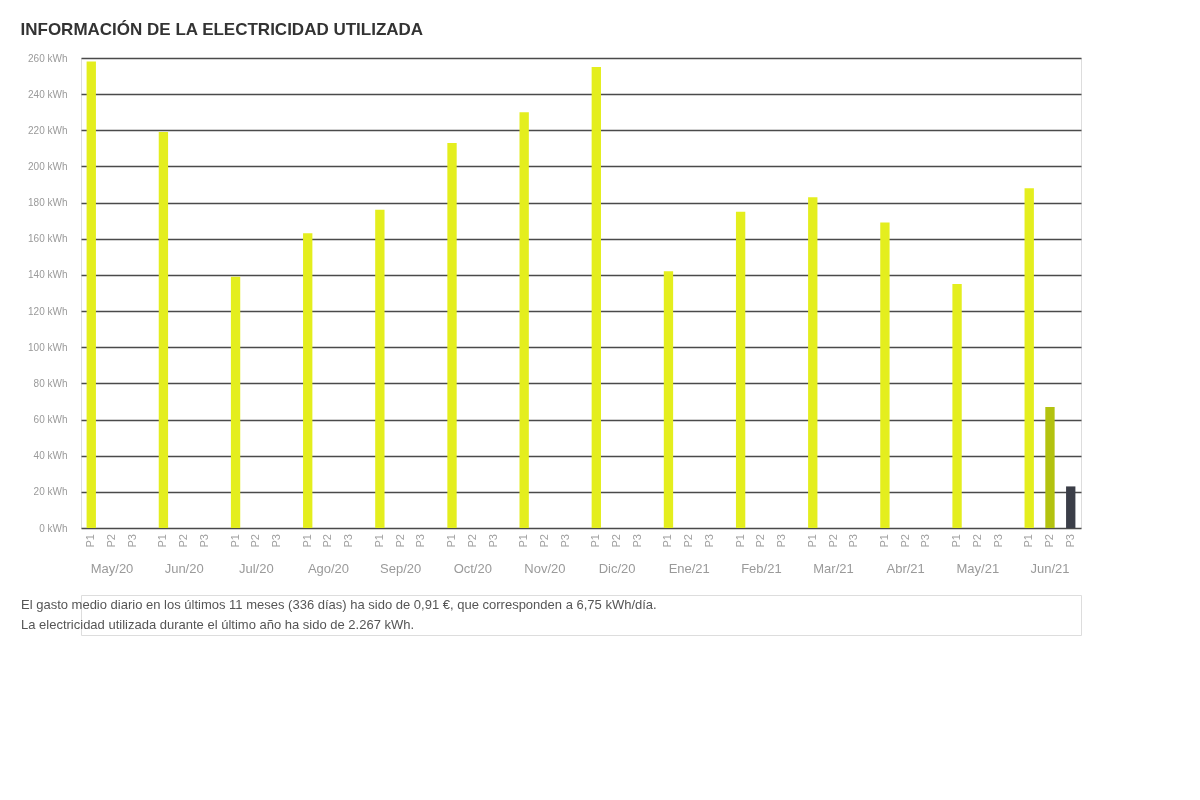  I want to click on y-tick-label: 140 kWh, so click(48, 275).